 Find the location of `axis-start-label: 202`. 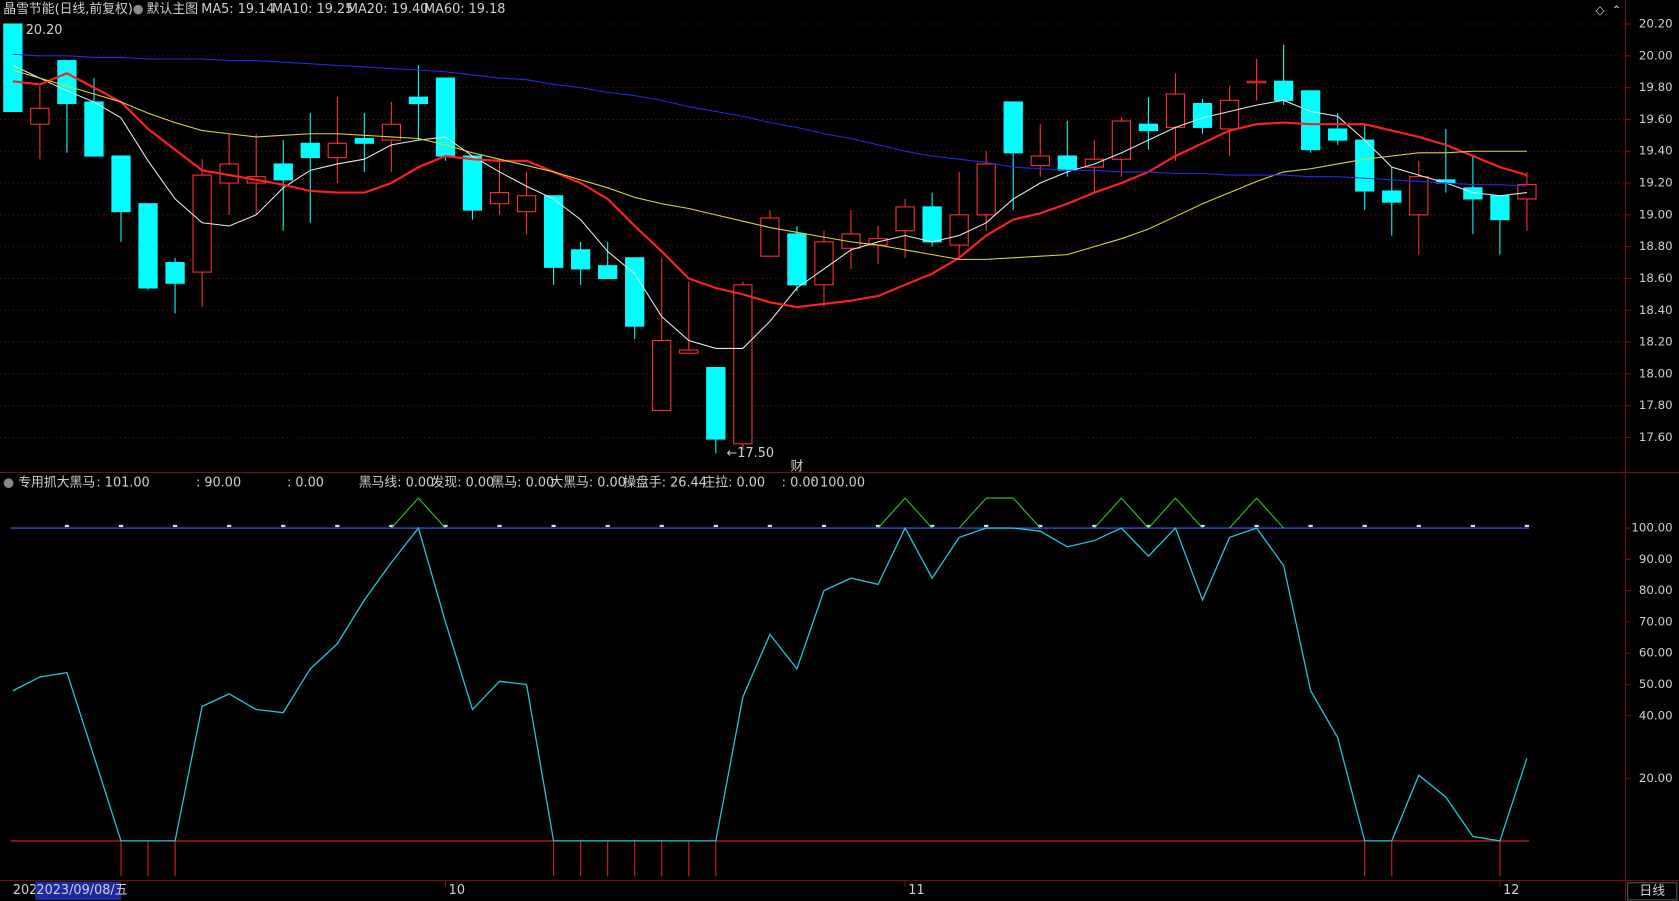

axis-start-label: 202 is located at coordinates (25, 890).